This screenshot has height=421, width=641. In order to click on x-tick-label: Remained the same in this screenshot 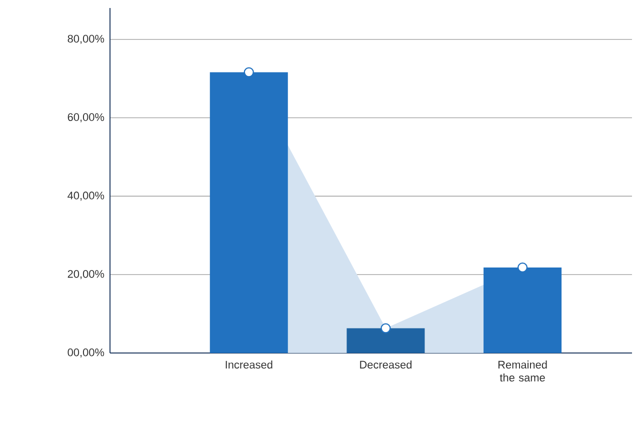, I will do `click(522, 371)`.